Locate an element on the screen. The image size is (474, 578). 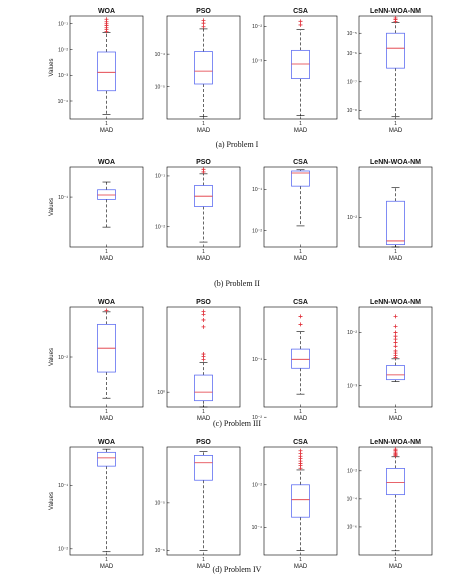
caption-problem-4: (d) Problem IV is located at coordinates (237, 569).